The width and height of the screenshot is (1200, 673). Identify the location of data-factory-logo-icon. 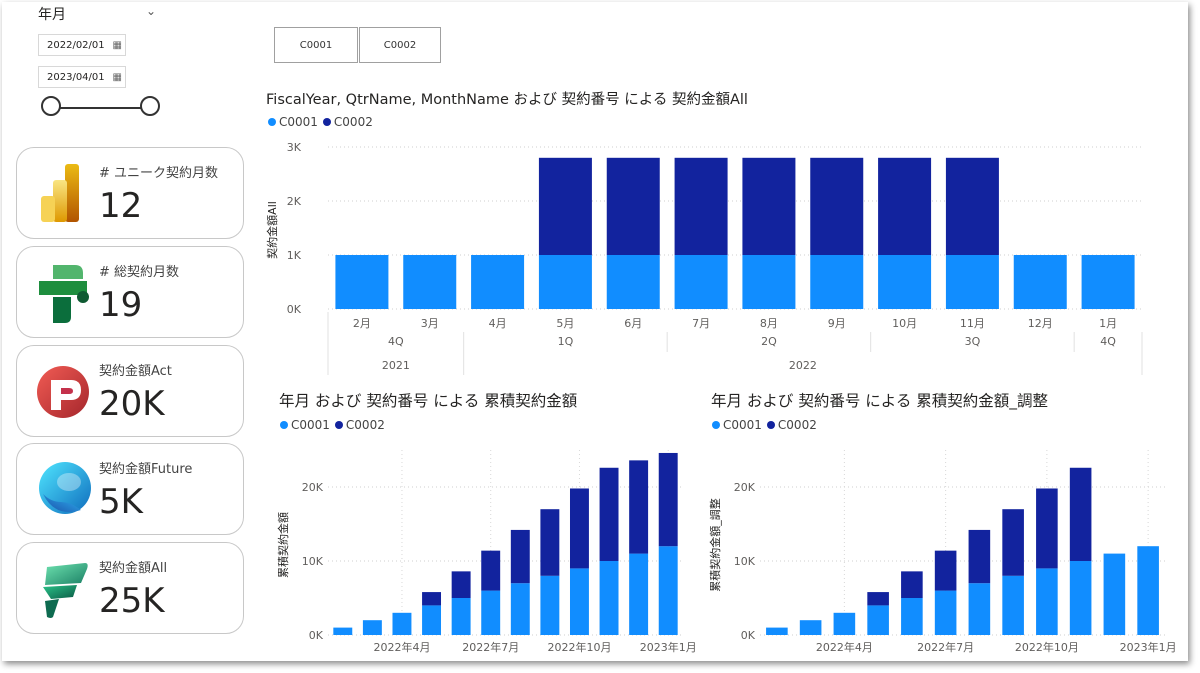
(64, 294).